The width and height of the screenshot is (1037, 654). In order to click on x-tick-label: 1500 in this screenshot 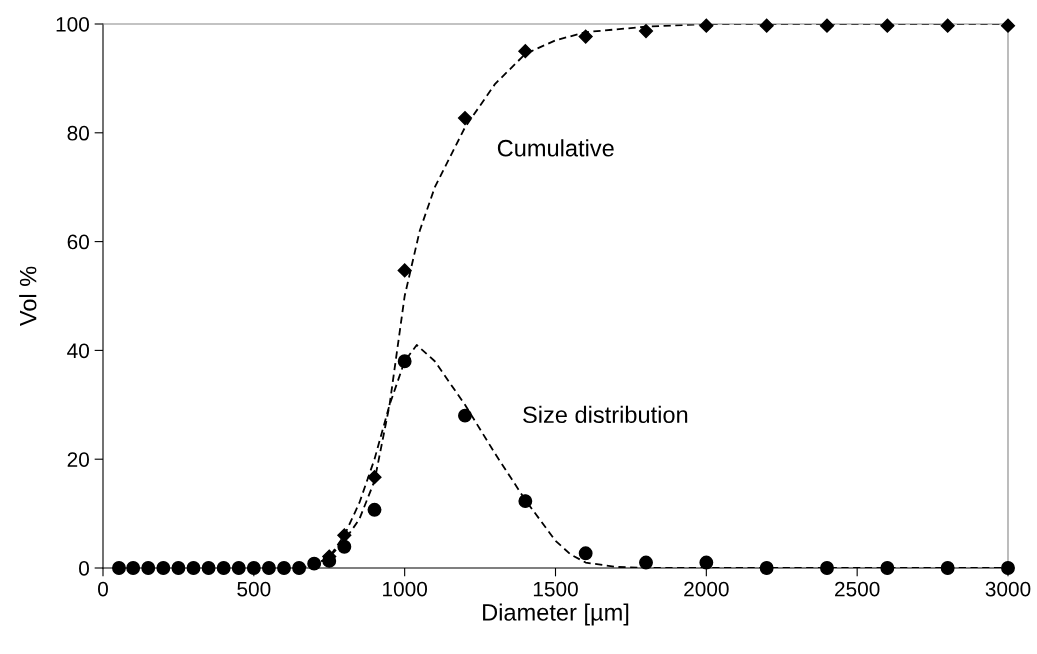, I will do `click(555, 589)`.